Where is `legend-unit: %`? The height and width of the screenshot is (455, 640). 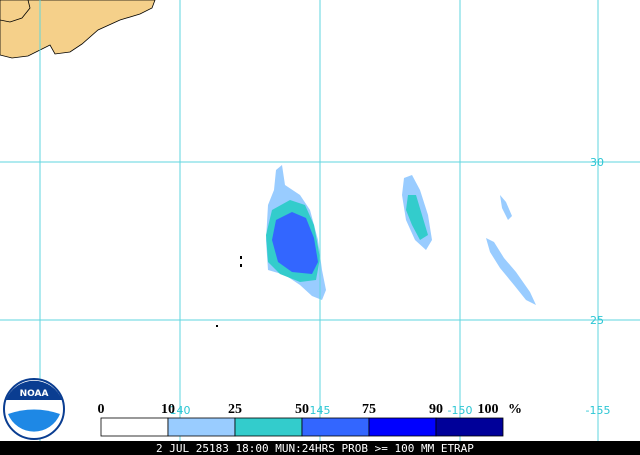 legend-unit: % is located at coordinates (515, 409).